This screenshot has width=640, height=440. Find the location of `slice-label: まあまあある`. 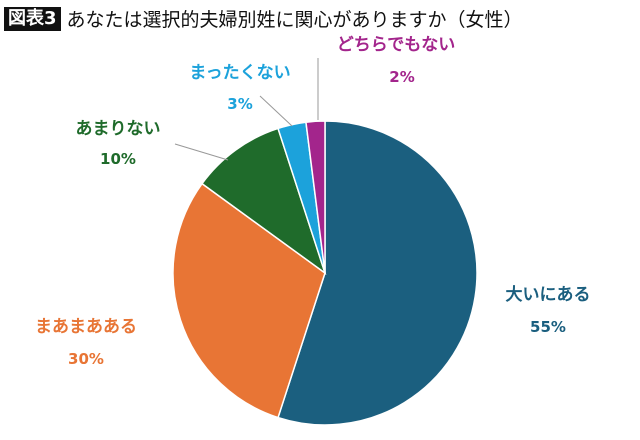

slice-label: まあまあある is located at coordinates (86, 327).